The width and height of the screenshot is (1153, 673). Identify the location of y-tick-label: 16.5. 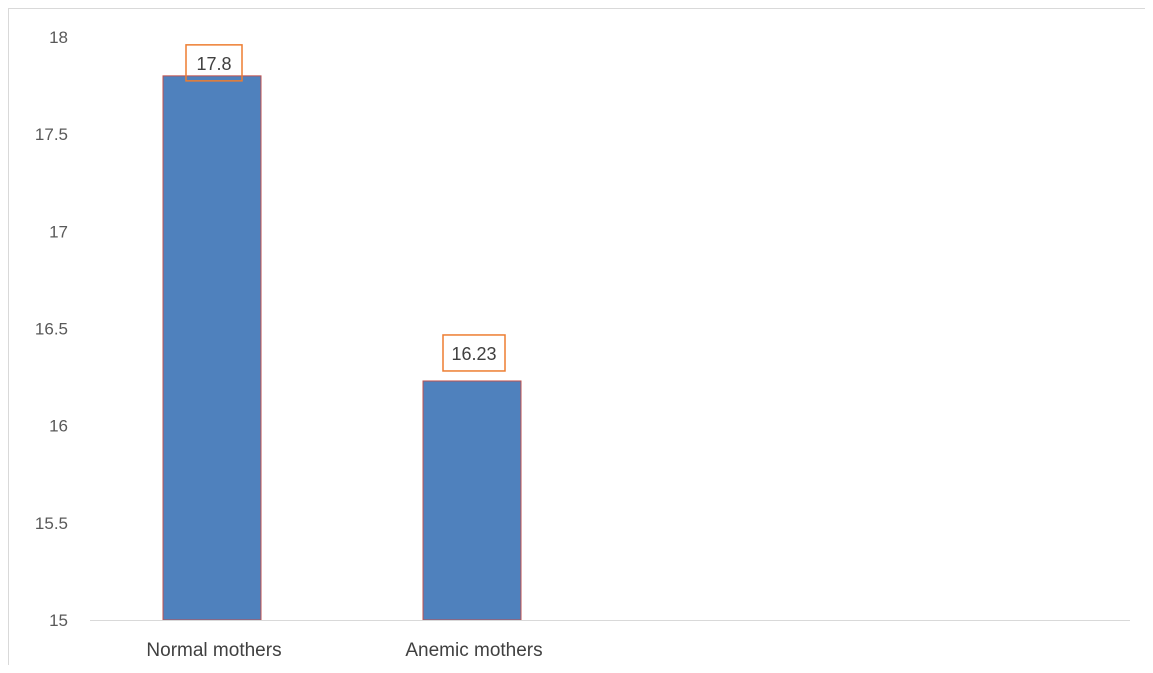
(51, 329).